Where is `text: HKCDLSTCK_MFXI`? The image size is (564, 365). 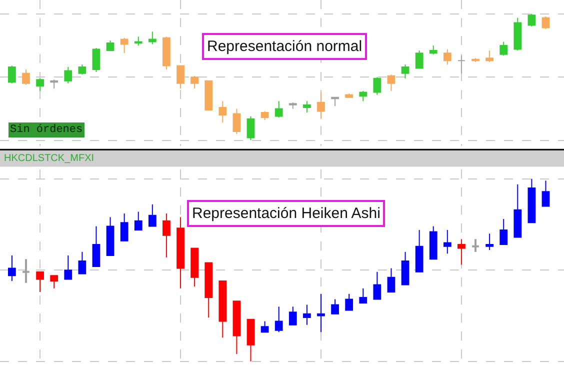 text: HKCDLSTCK_MFXI is located at coordinates (49, 158).